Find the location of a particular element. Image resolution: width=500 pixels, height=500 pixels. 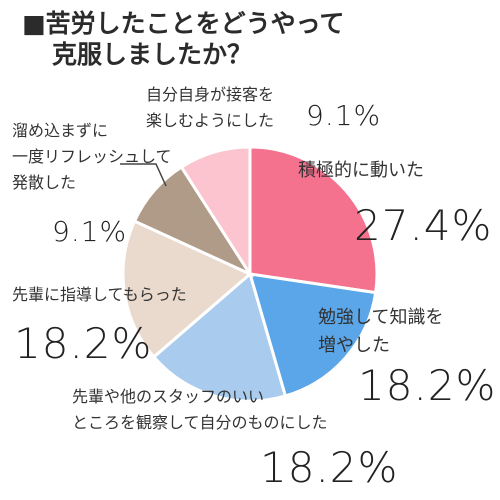

pct-refresh: 9.1% is located at coordinates (90, 231).